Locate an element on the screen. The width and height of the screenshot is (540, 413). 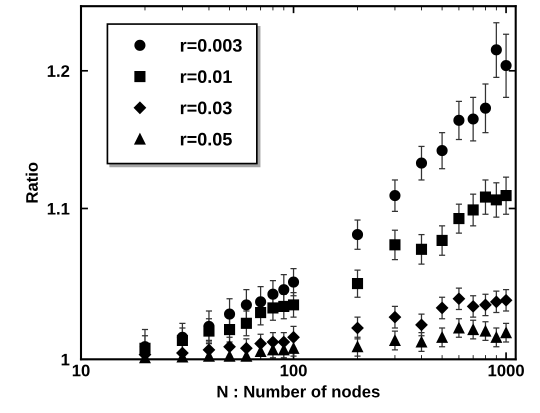
x-tick-label: 10 is located at coordinates (81, 370).